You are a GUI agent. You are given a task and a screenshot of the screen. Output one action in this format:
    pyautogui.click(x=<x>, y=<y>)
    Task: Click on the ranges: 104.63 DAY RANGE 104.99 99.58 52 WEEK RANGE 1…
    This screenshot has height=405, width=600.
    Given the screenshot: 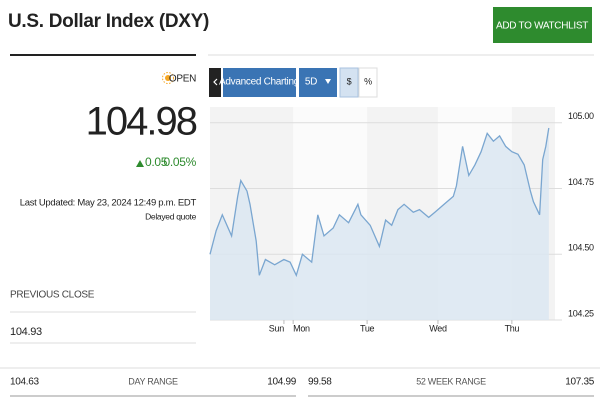 What is the action you would take?
    pyautogui.click(x=302, y=386)
    